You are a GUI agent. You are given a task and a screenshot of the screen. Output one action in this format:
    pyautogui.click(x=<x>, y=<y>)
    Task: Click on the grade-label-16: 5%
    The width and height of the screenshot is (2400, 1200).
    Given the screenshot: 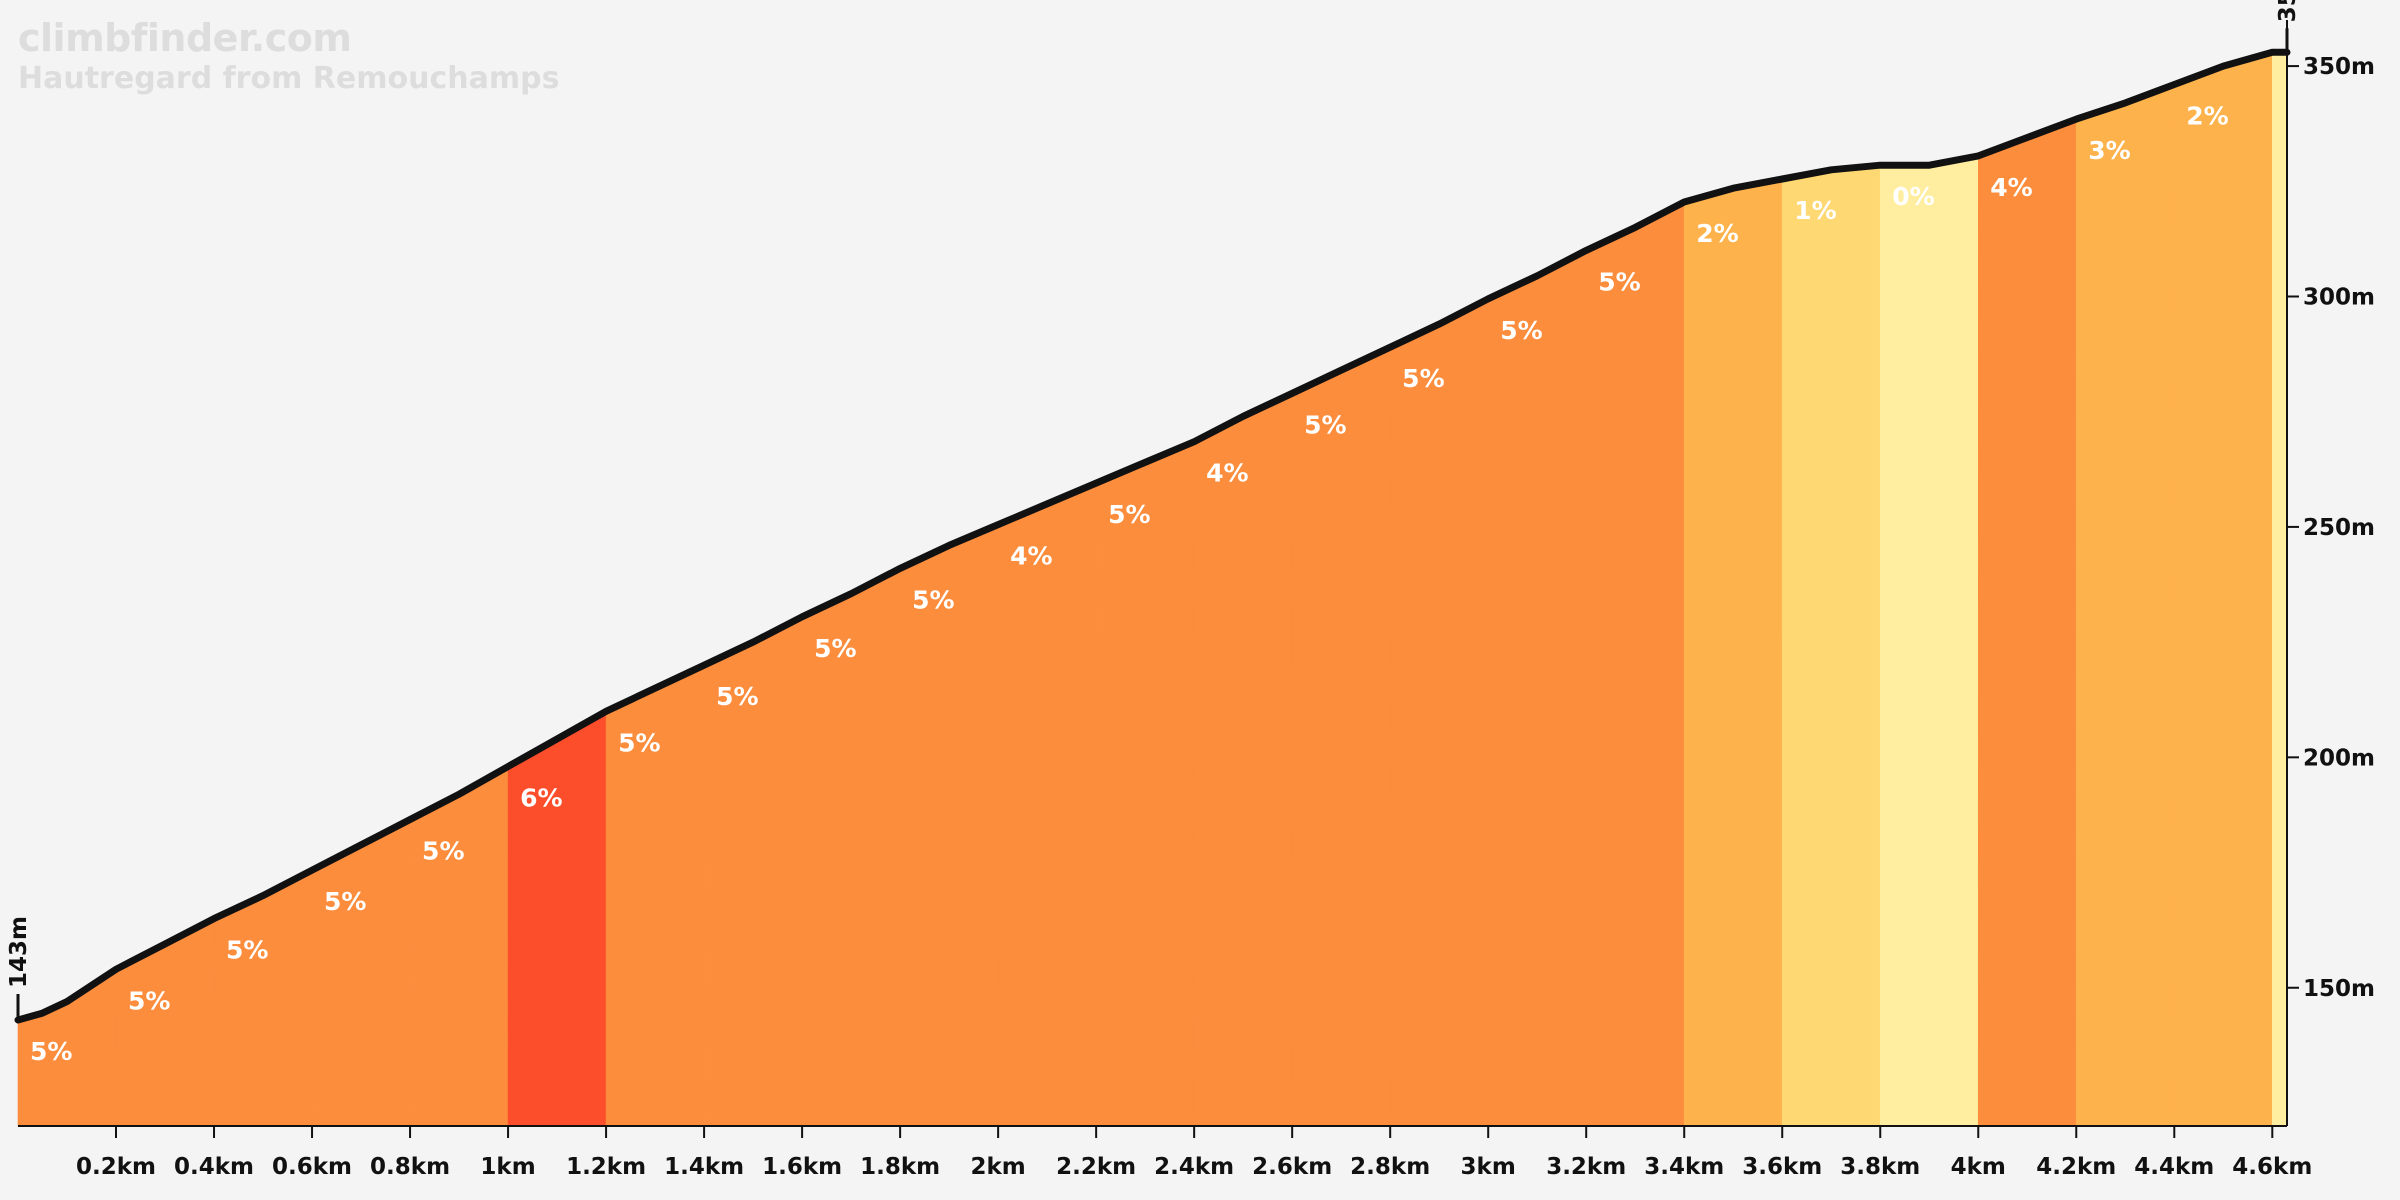 What is the action you would take?
    pyautogui.click(x=1619, y=281)
    